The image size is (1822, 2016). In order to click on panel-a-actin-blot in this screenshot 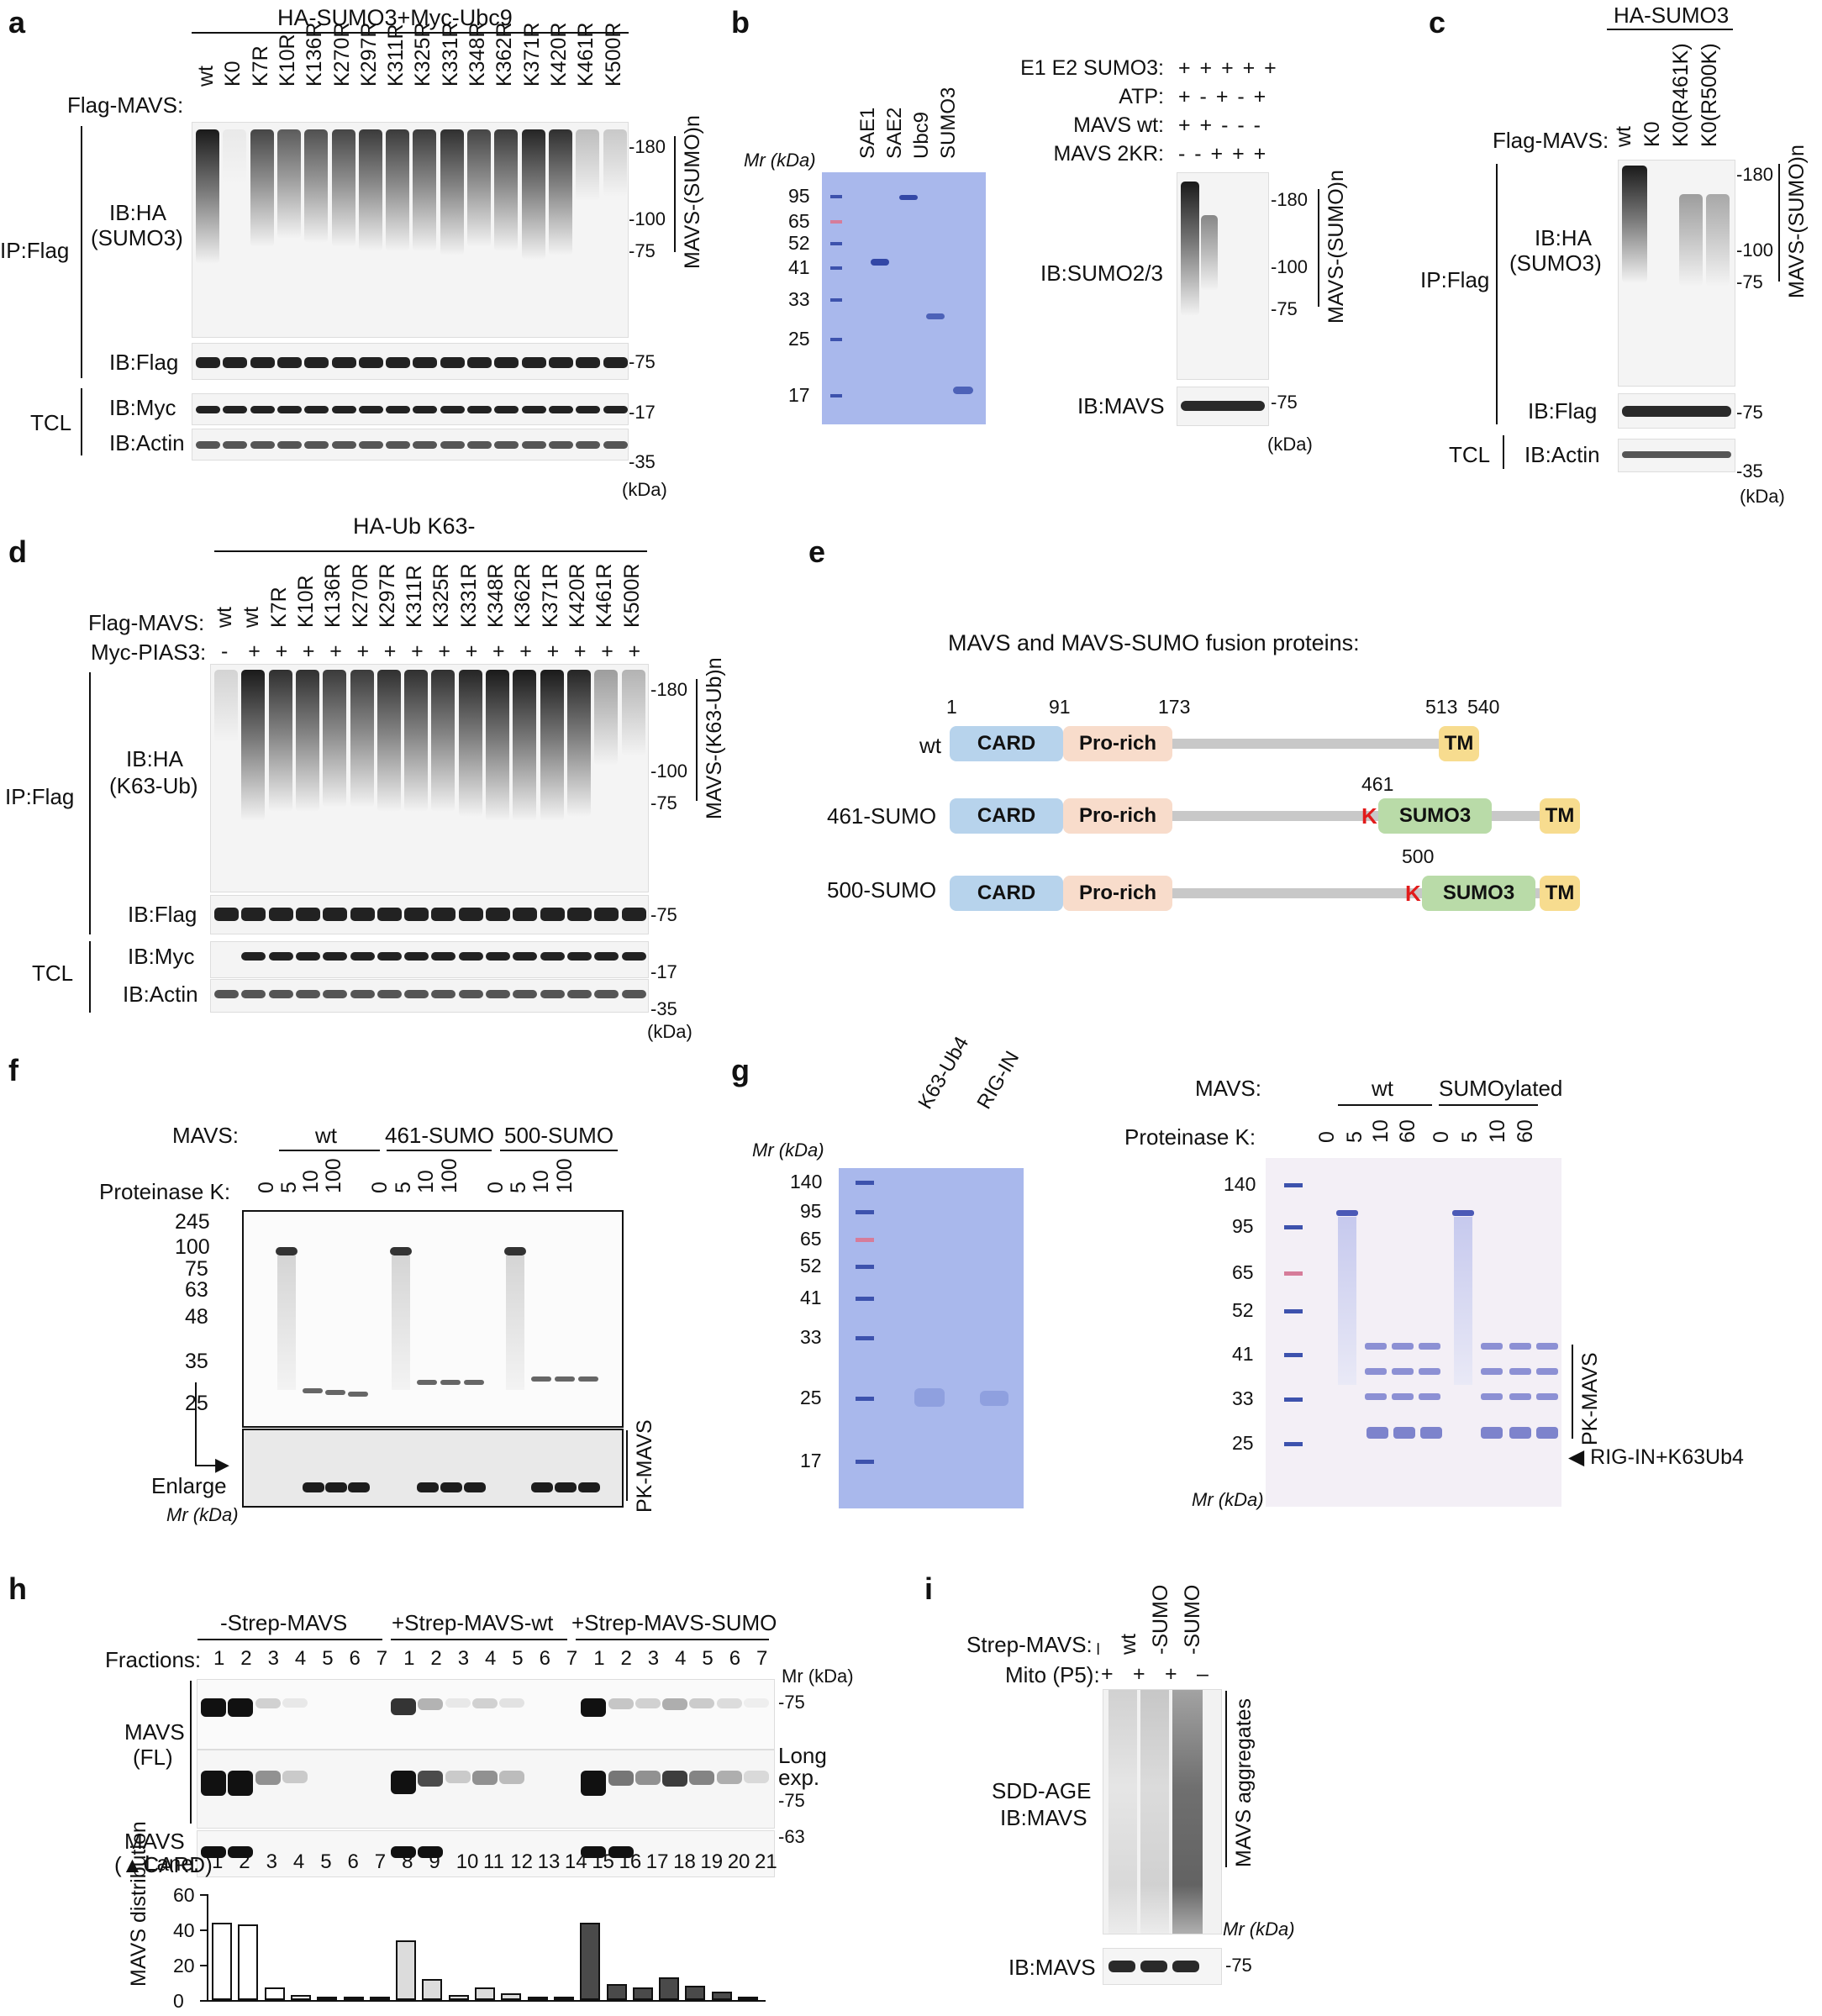, I will do `click(410, 445)`.